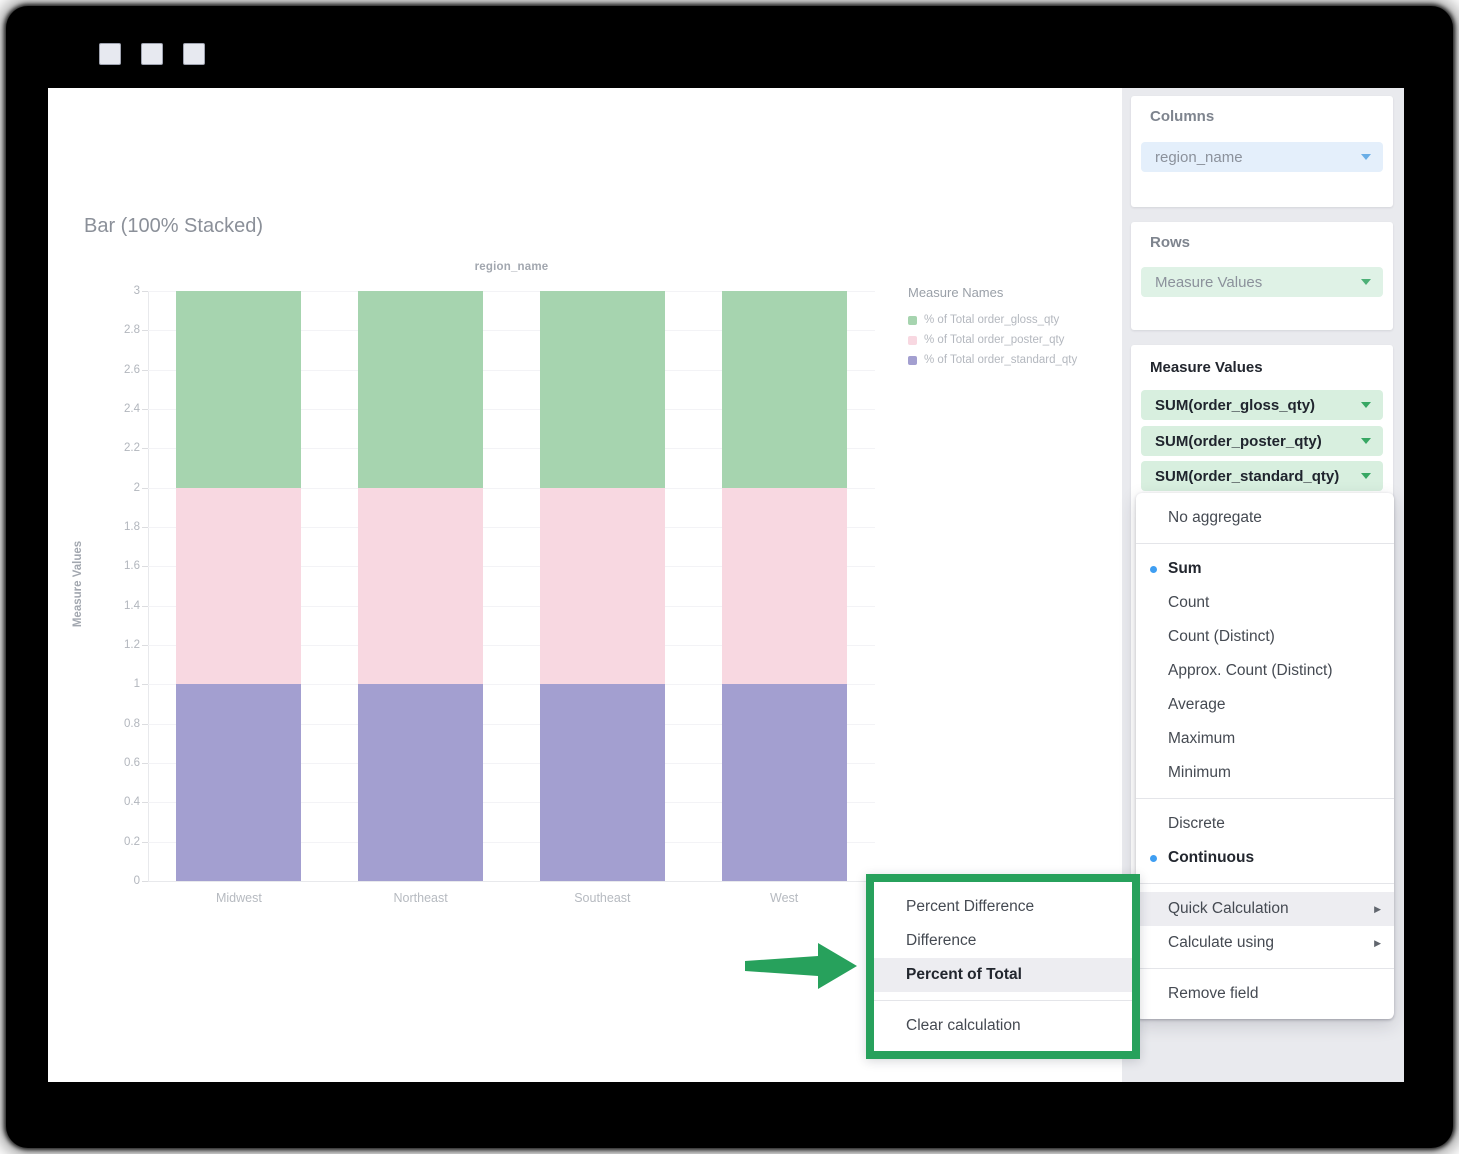 The image size is (1459, 1154). What do you see at coordinates (801, 966) in the screenshot?
I see `annotation-arrow-icon` at bounding box center [801, 966].